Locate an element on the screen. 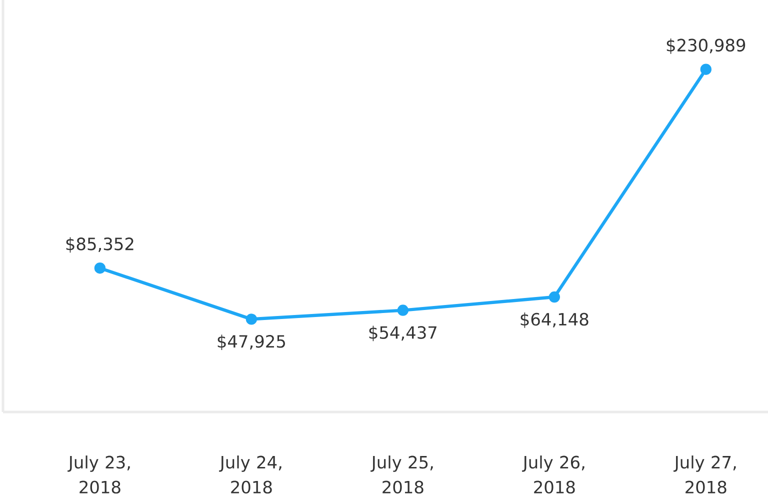 The image size is (768, 501). data-label: $230,989 is located at coordinates (706, 46).